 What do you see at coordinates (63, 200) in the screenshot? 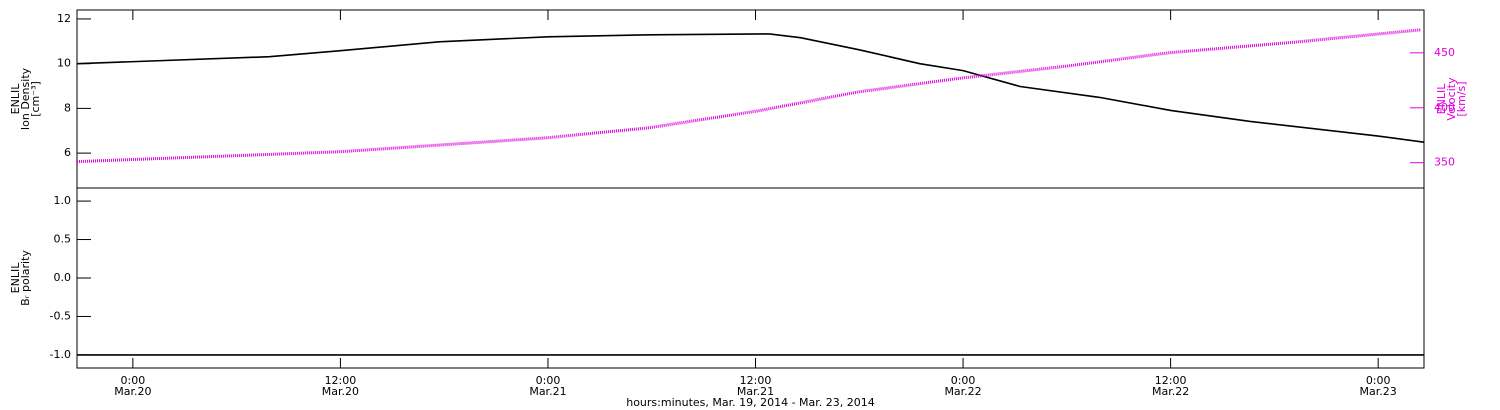
I see `y-tick-label: 1.0` at bounding box center [63, 200].